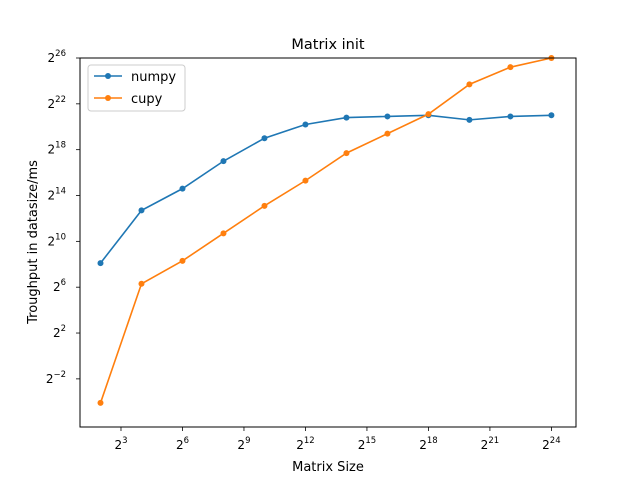 The height and width of the screenshot is (484, 640). I want to click on y-tick-label: 214, so click(57, 195).